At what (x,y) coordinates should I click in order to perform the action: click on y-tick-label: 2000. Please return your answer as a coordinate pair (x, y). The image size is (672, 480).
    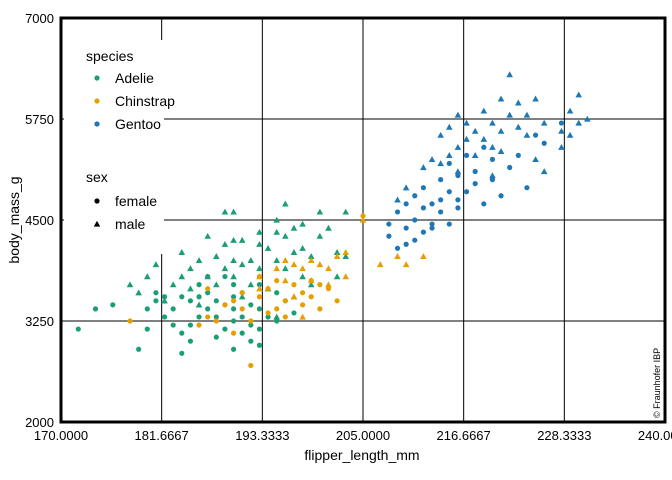
    Looking at the image, I should click on (39, 422).